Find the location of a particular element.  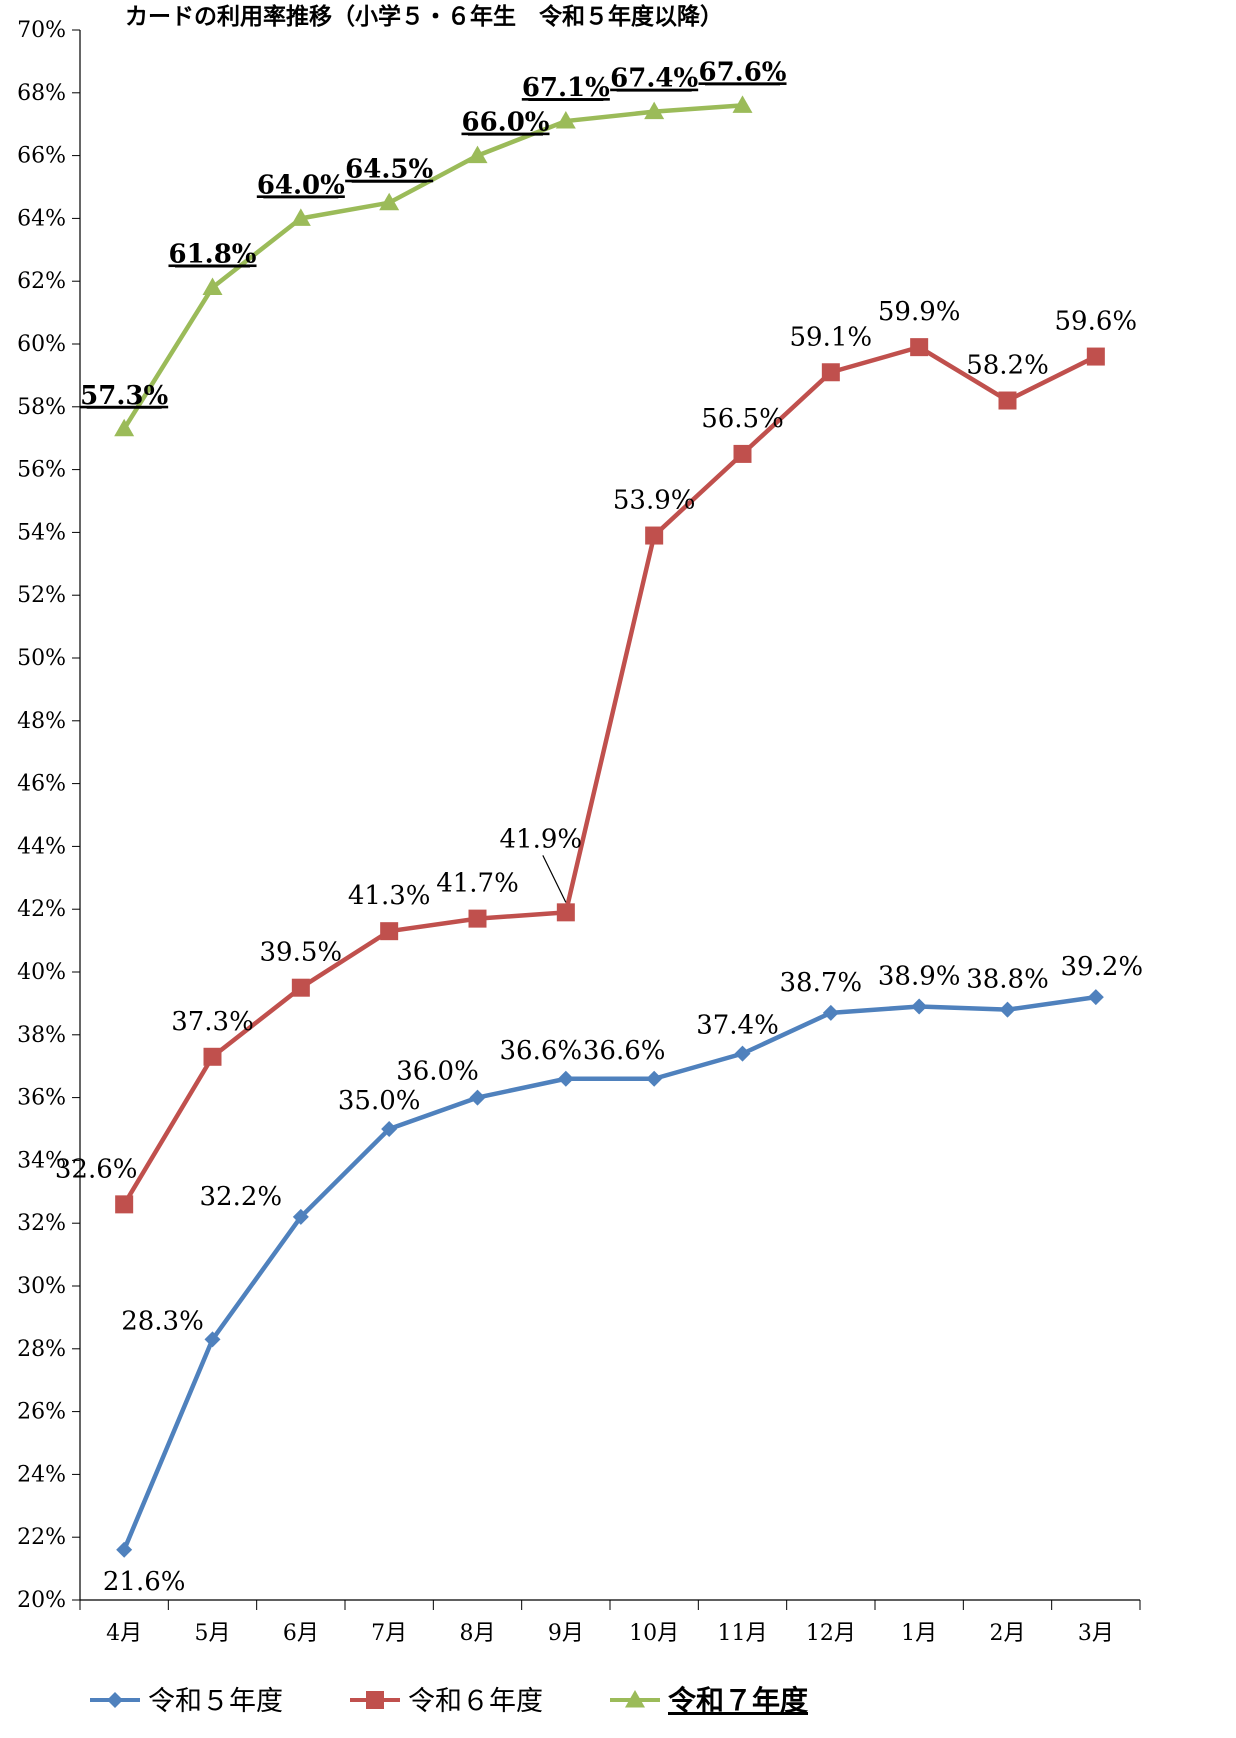

y-tick-label: 22% is located at coordinates (41, 1537).